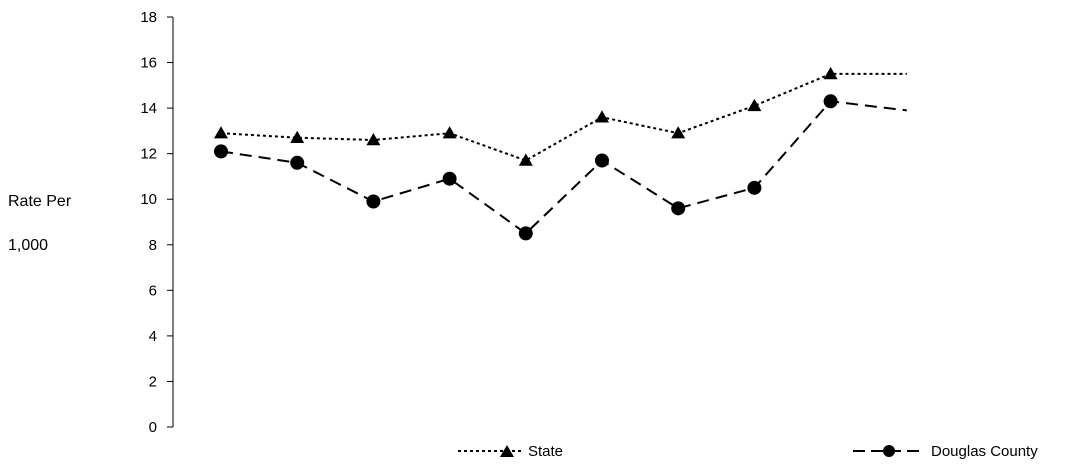  What do you see at coordinates (748, 451) in the screenshot?
I see `legend: State Douglas County` at bounding box center [748, 451].